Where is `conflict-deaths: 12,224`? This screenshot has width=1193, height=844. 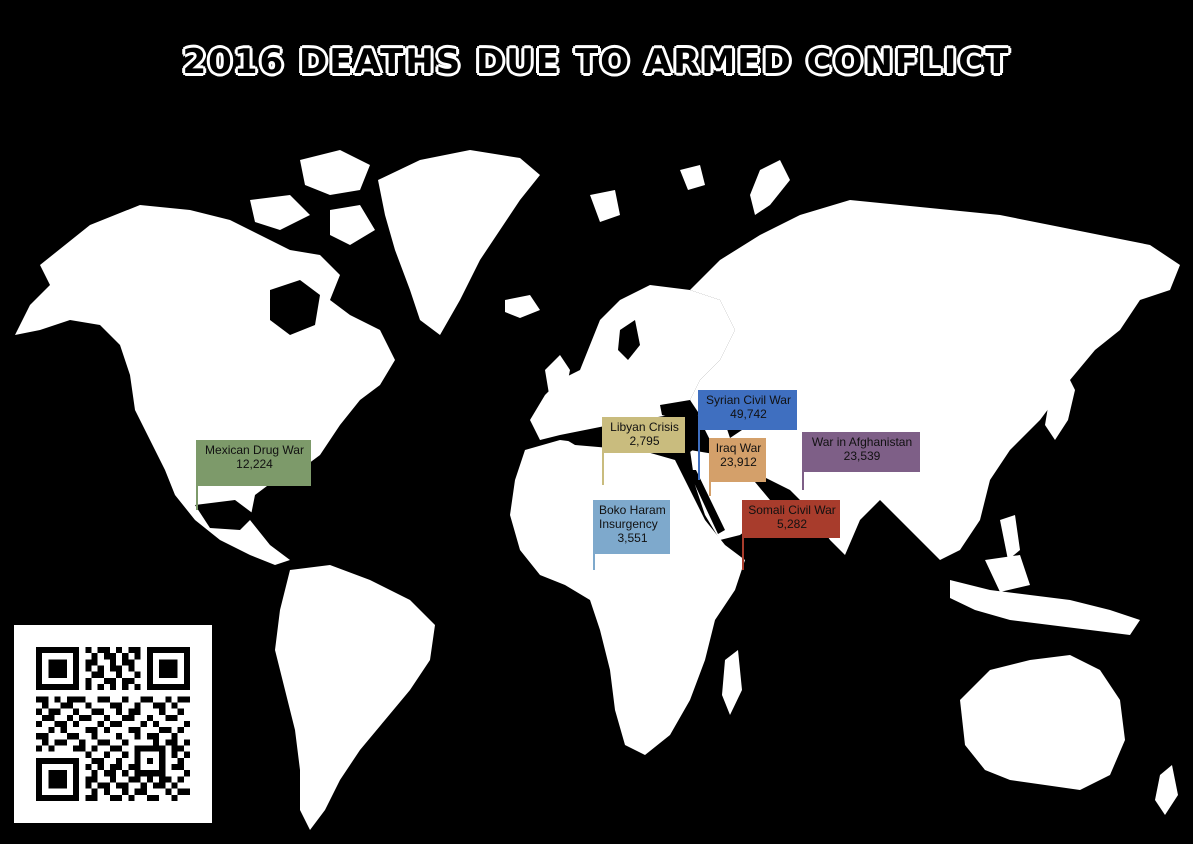
conflict-deaths: 12,224 is located at coordinates (254, 464).